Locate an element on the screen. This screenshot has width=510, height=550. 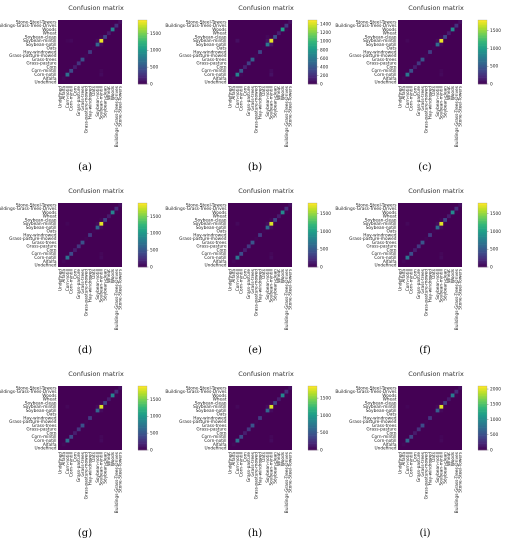
x-tick-label: Wheat is located at coordinates (109, 276).